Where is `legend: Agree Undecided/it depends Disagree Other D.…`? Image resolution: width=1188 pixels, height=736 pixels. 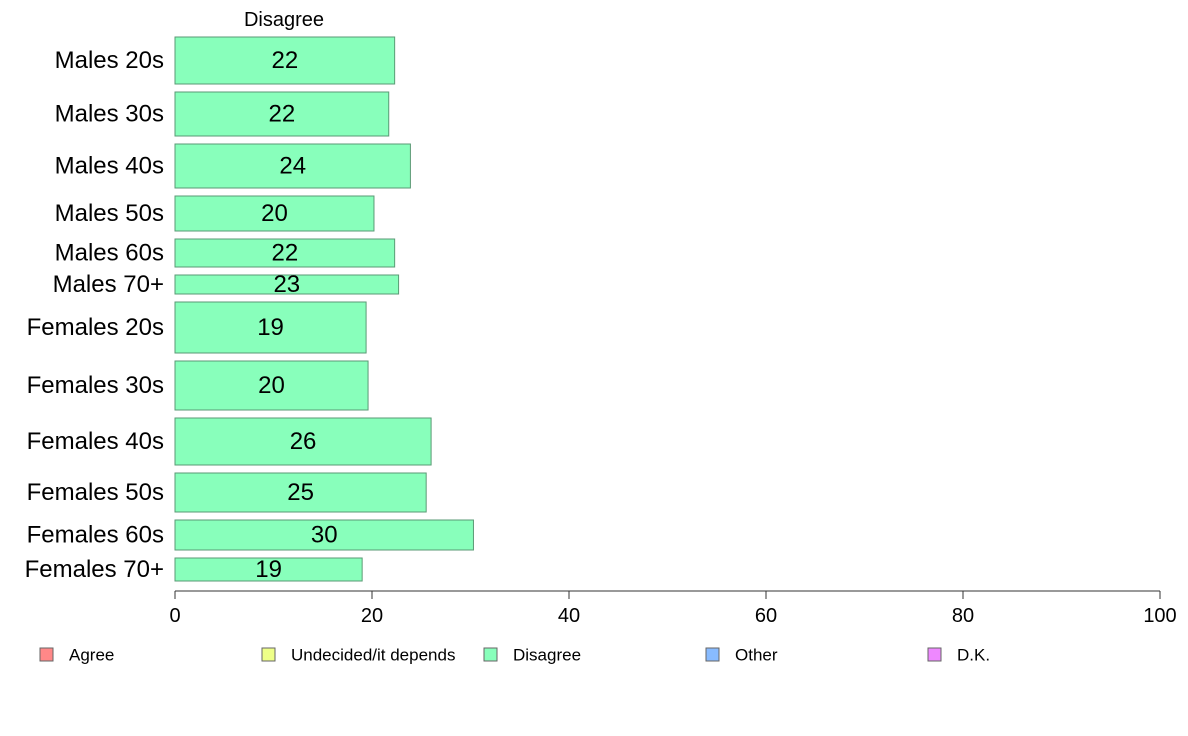 legend: Agree Undecided/it depends Disagree Other D.… is located at coordinates (514, 655).